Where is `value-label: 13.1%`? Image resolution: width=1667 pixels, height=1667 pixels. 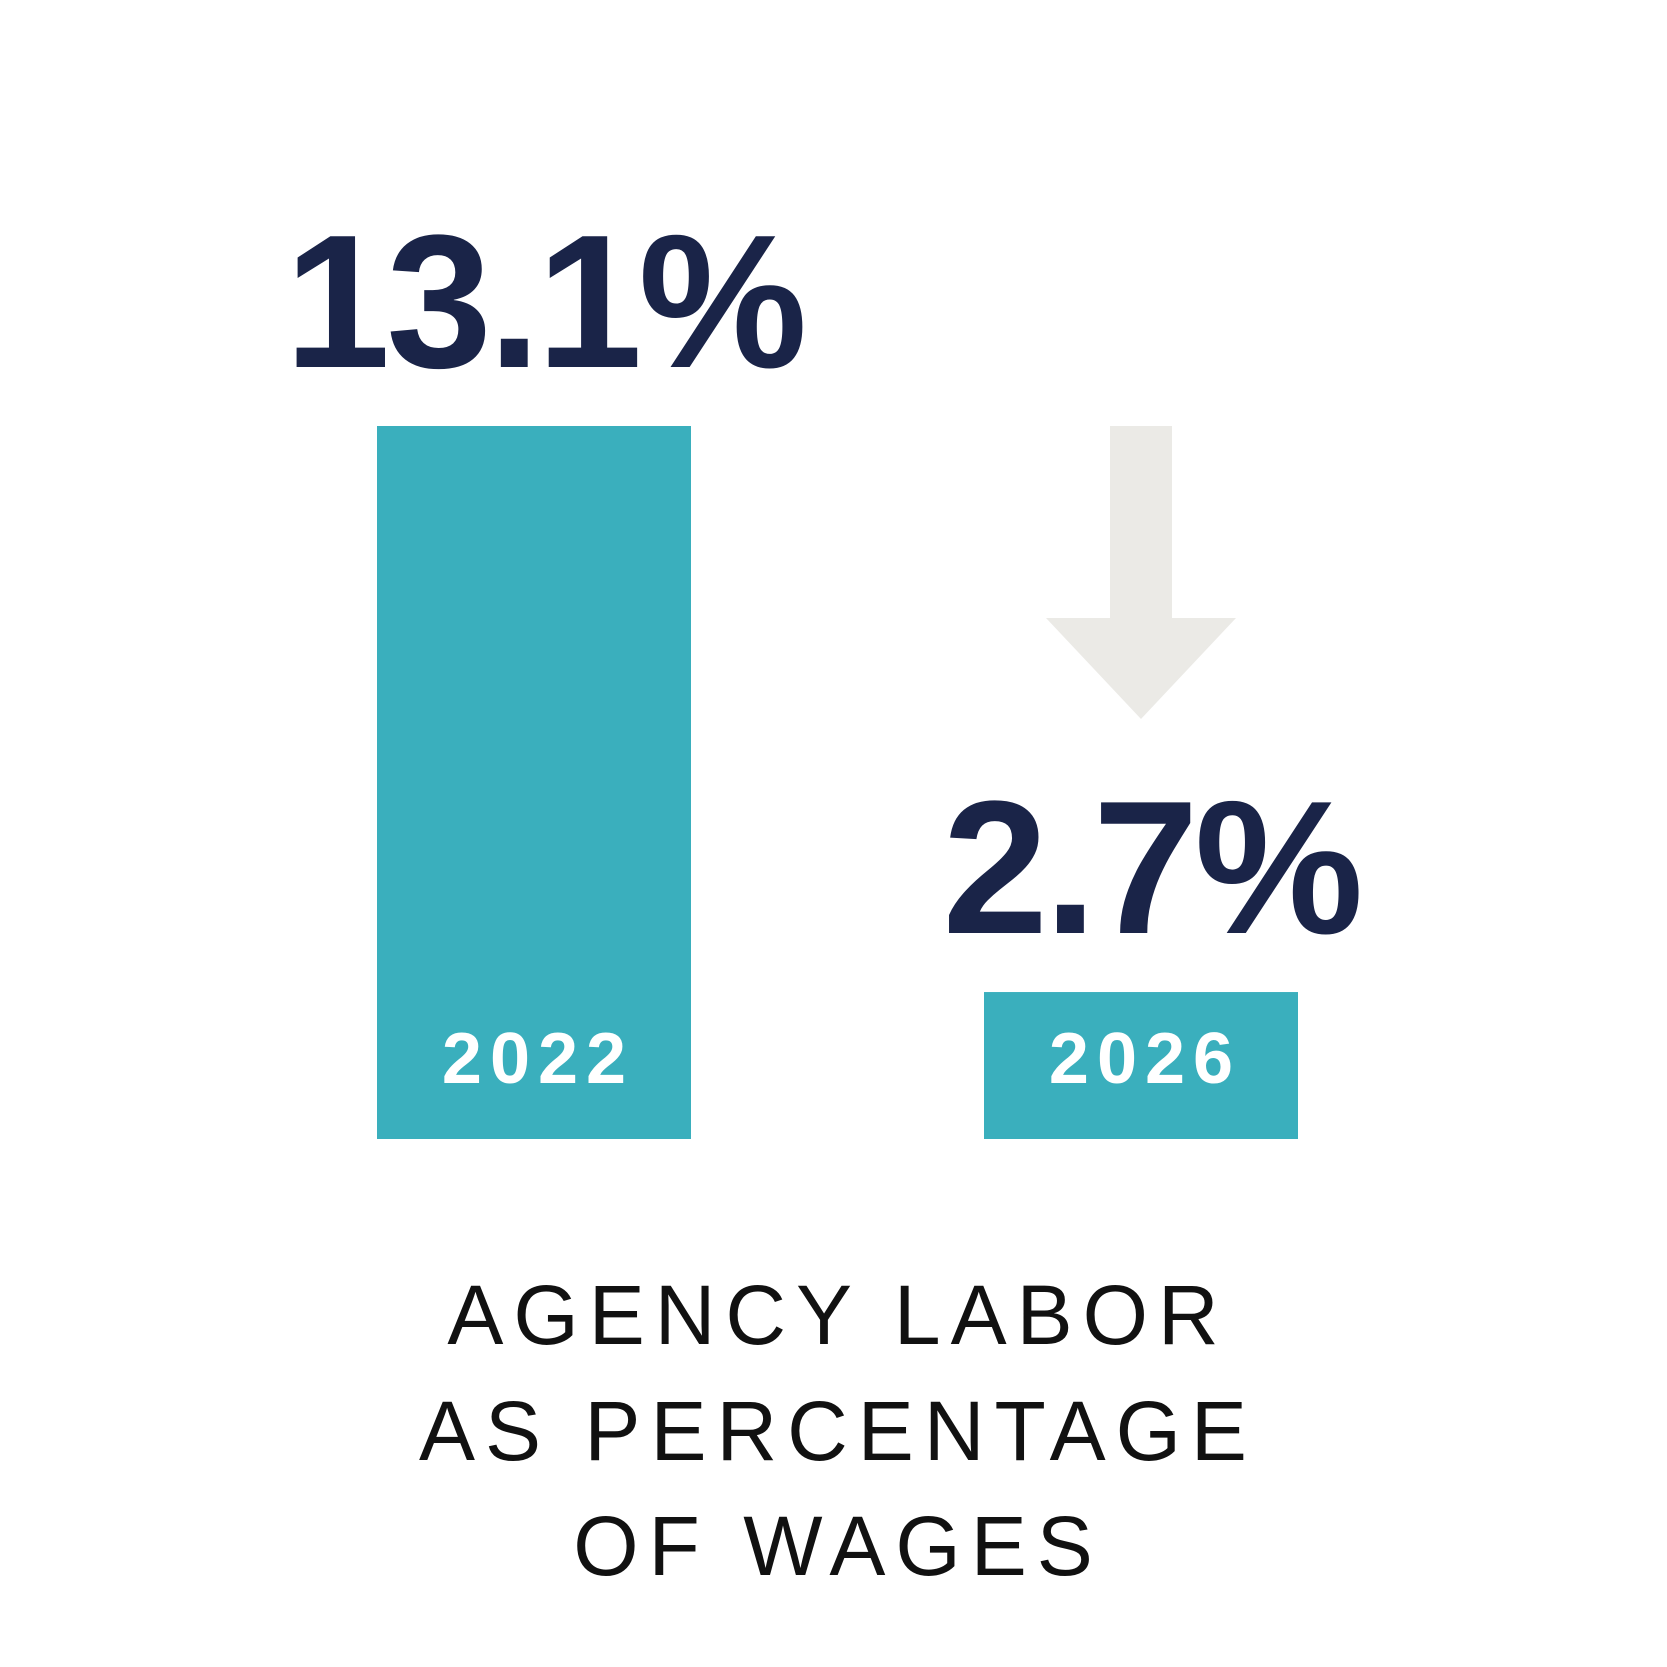 value-label: 13.1% is located at coordinates (544, 302).